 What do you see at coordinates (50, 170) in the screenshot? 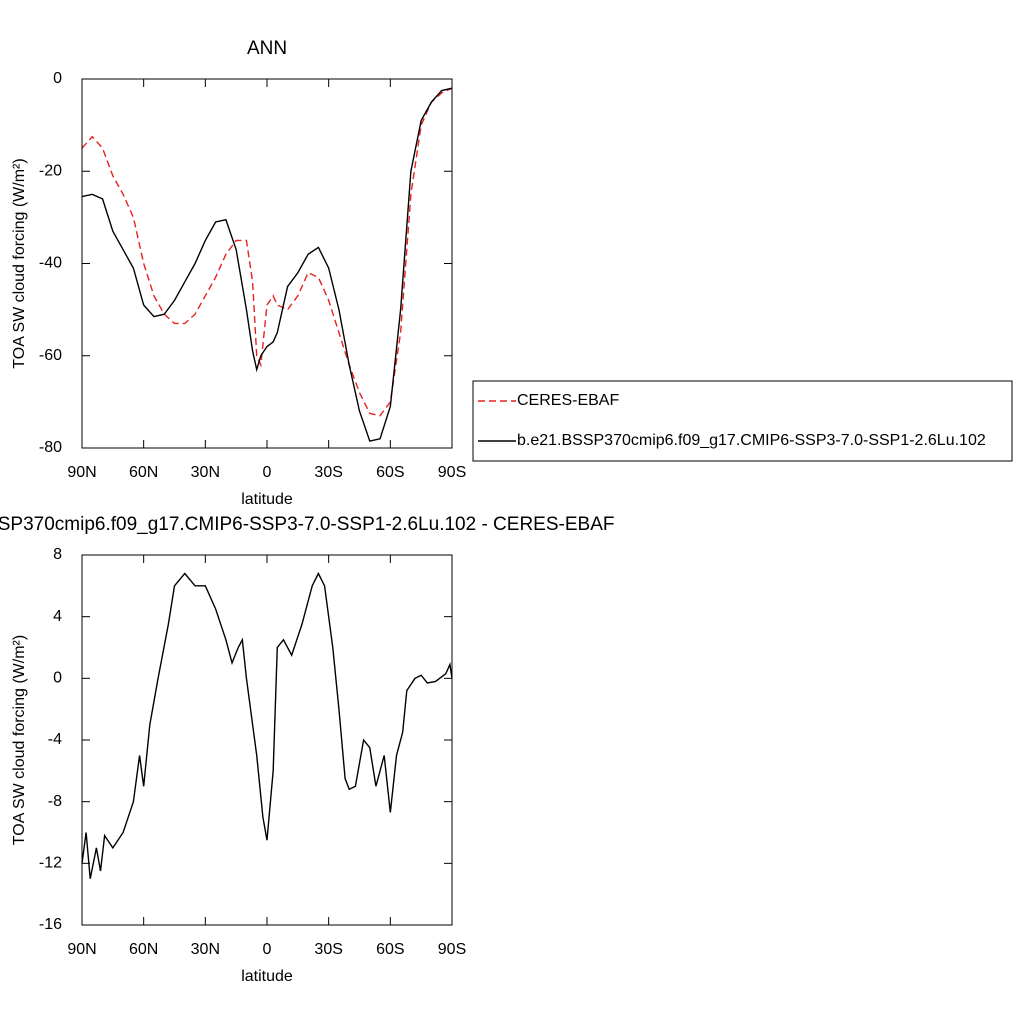
I see `y-tick-label: -20` at bounding box center [50, 170].